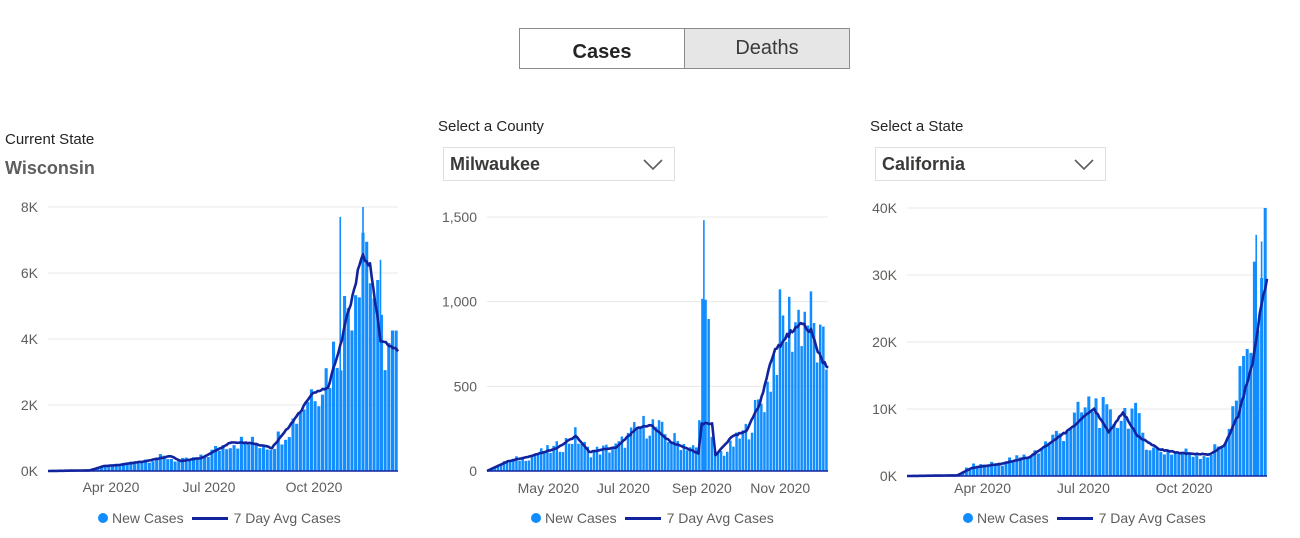 Image resolution: width=1300 pixels, height=538 pixels. What do you see at coordinates (623, 488) in the screenshot?
I see `x-tick-label: Jul 2020` at bounding box center [623, 488].